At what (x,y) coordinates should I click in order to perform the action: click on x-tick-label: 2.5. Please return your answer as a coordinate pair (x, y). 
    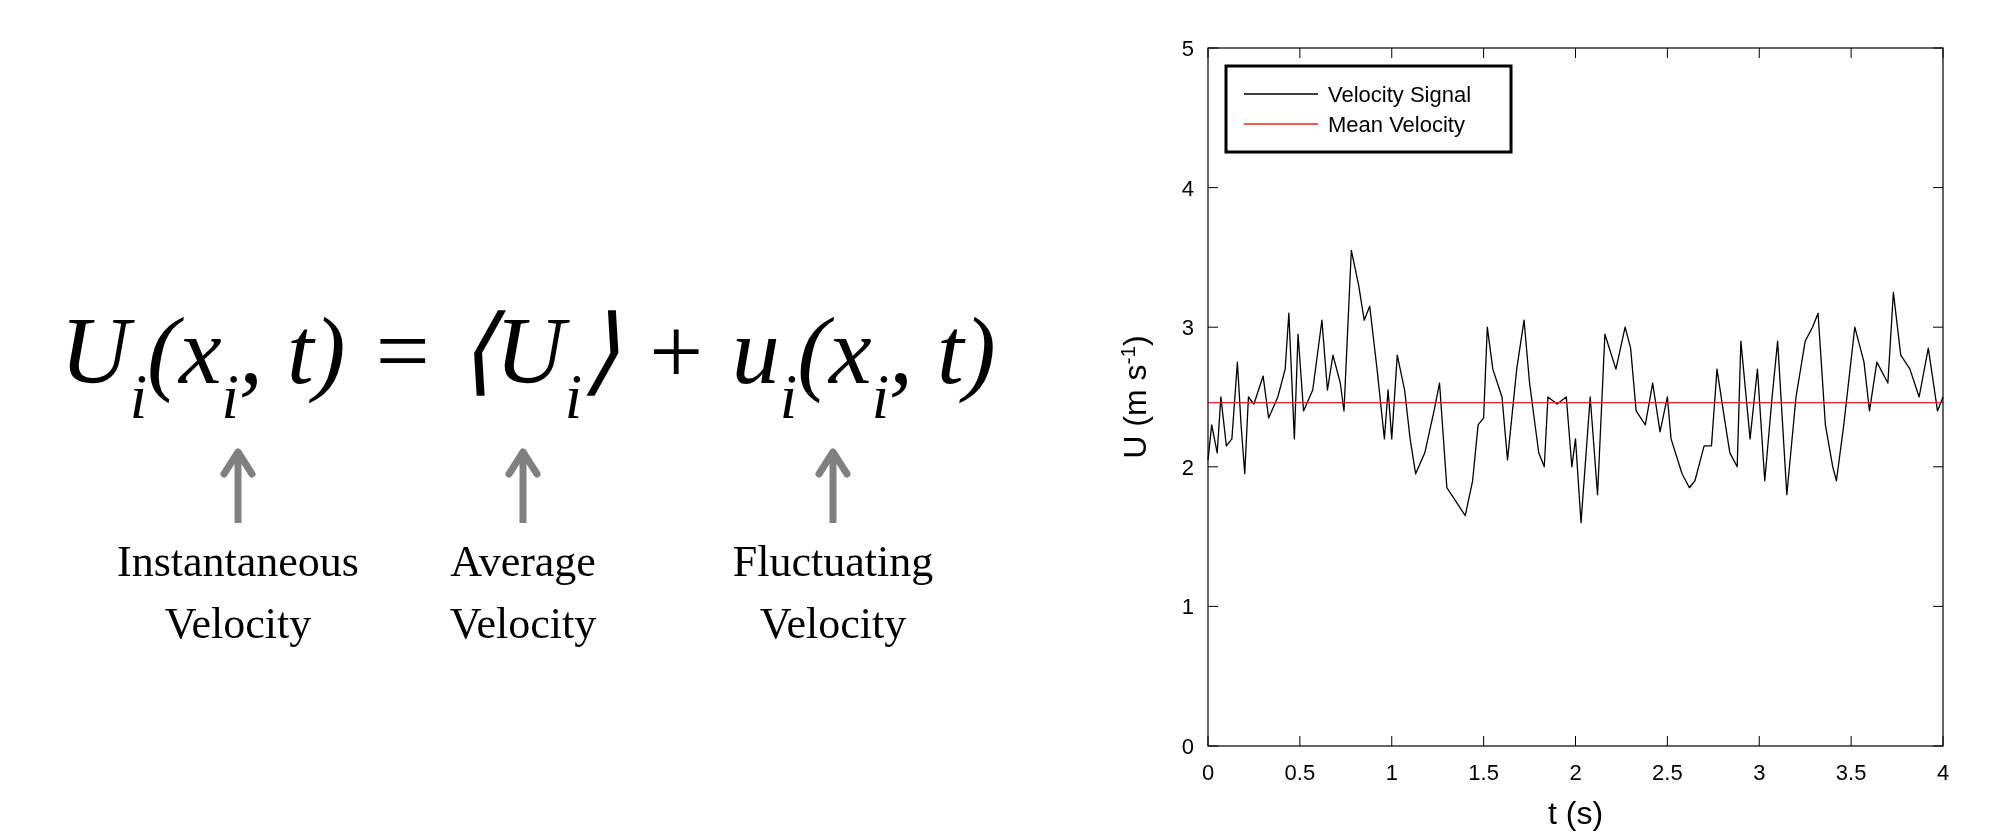
    Looking at the image, I should click on (1667, 772).